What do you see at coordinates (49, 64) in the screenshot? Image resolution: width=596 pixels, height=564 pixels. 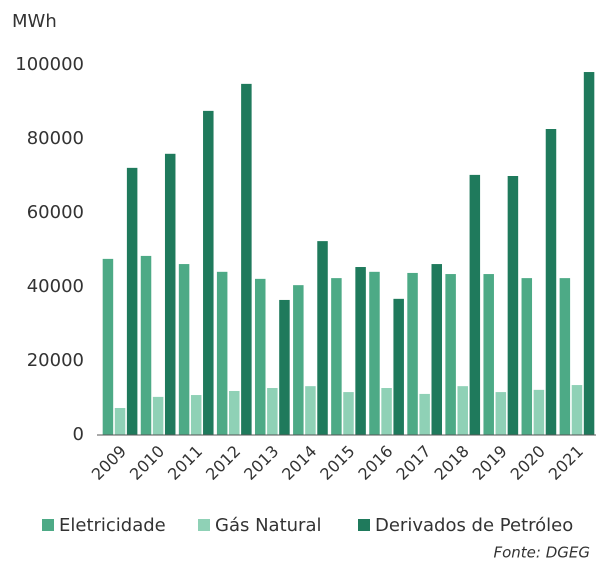 I see `y-tick-label: 100000` at bounding box center [49, 64].